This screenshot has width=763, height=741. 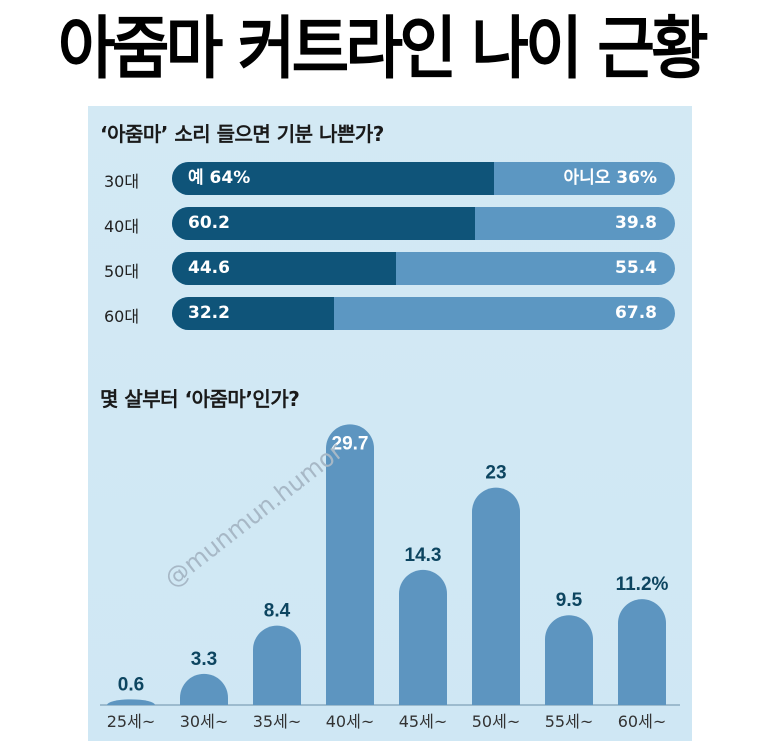 What do you see at coordinates (122, 181) in the screenshot?
I see `row-label: 30대` at bounding box center [122, 181].